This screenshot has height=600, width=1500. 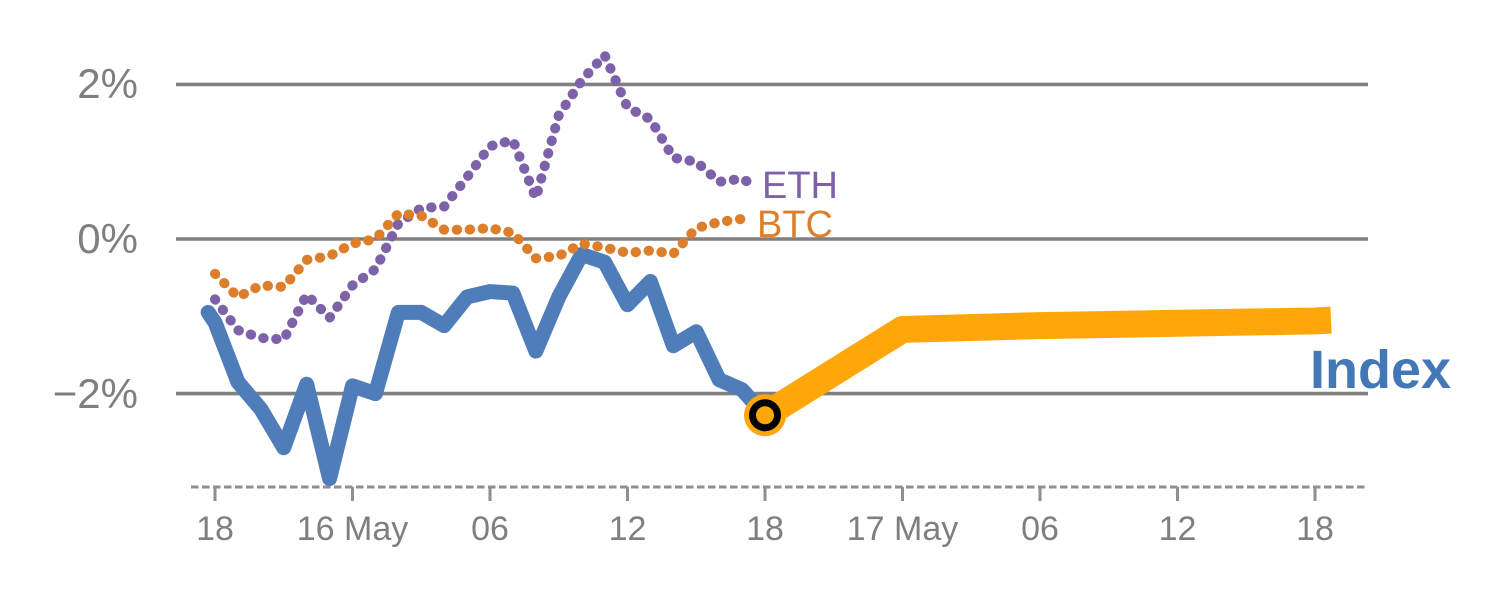 I want to click on y-tick-label: 2%, so click(x=107, y=84).